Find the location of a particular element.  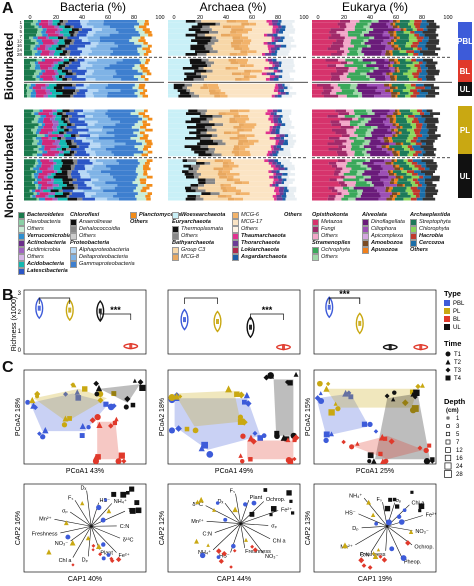

point-square is located at coordinates (387, 508).